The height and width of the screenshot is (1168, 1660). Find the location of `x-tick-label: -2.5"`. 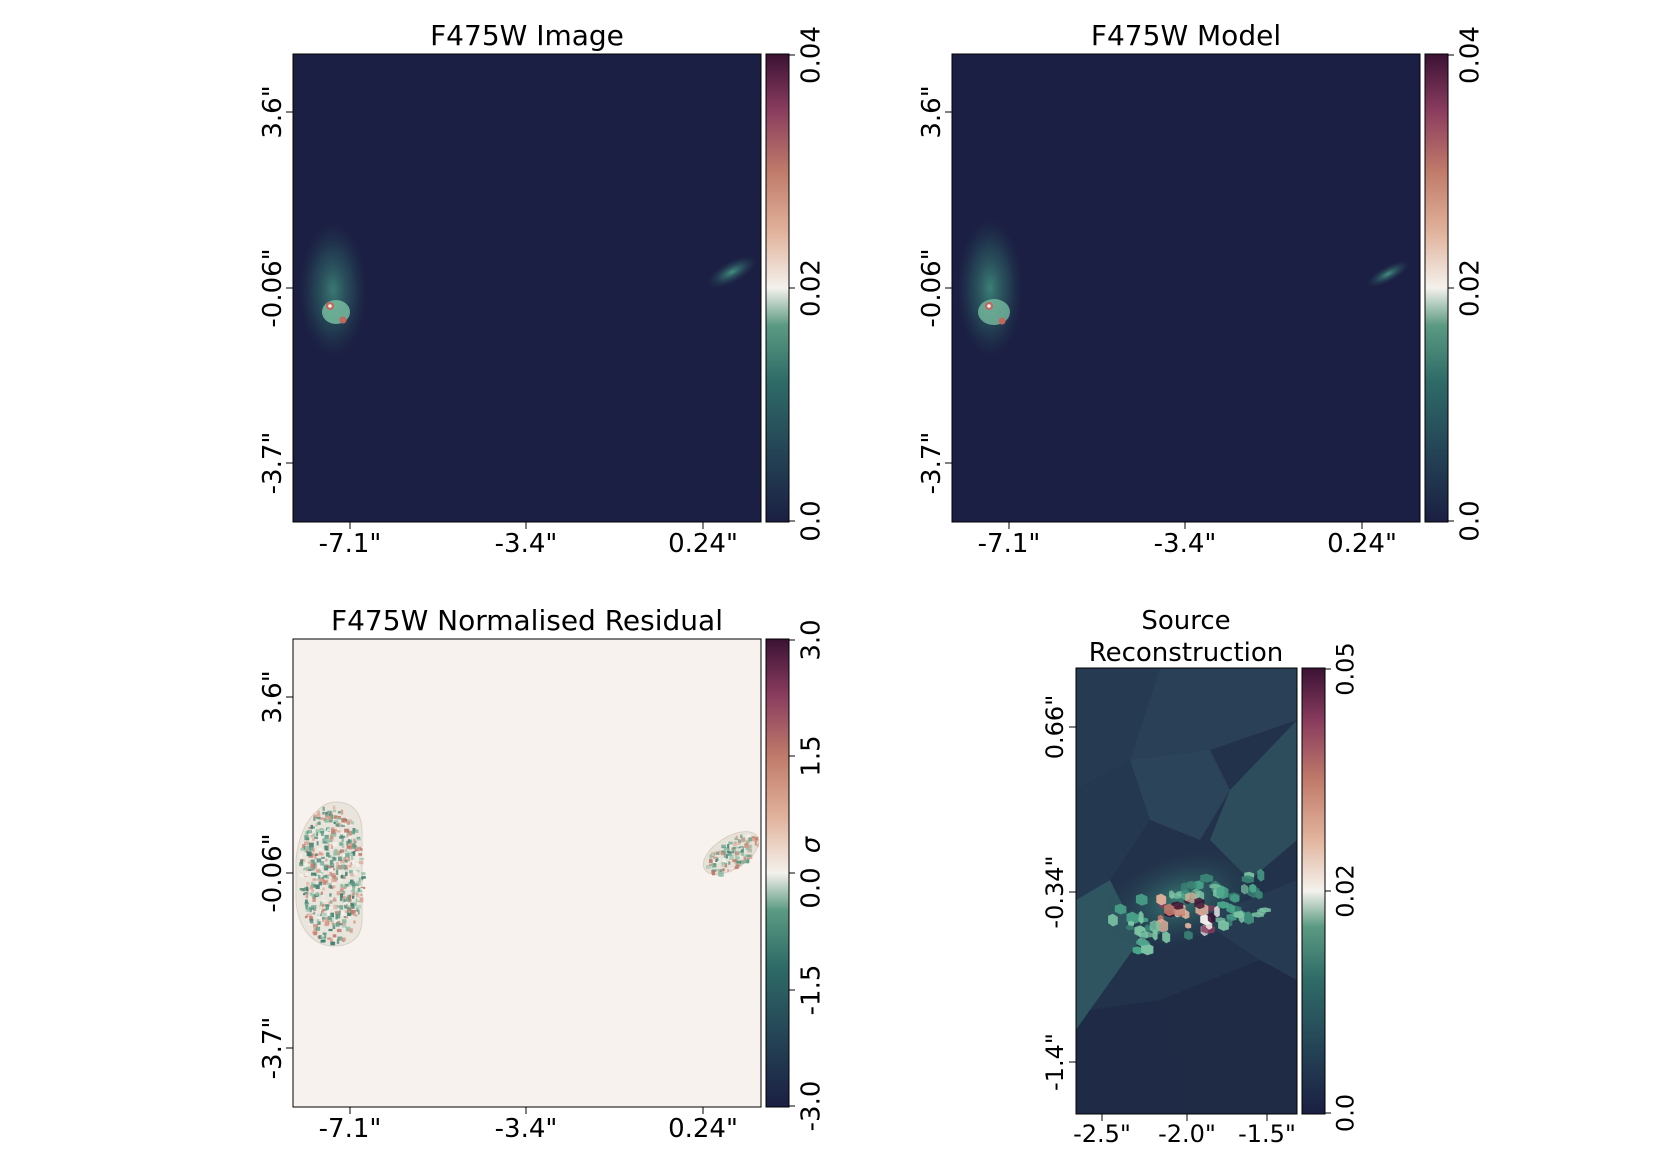

x-tick-label: -2.5" is located at coordinates (1102, 1134).